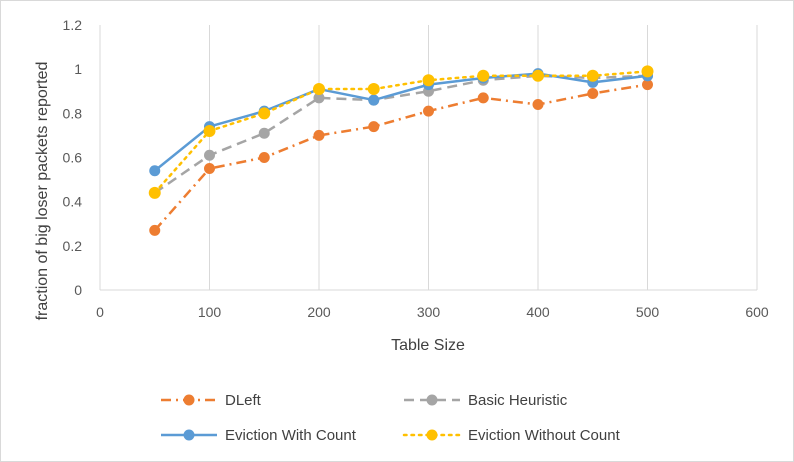  I want to click on x-tick-label: 300, so click(429, 312).